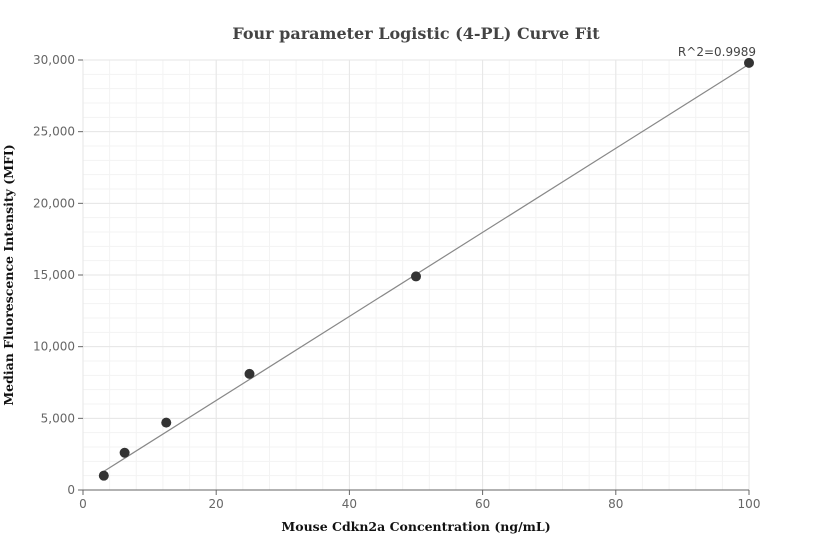  I want to click on y-tick-label: 20,000, so click(54, 203).